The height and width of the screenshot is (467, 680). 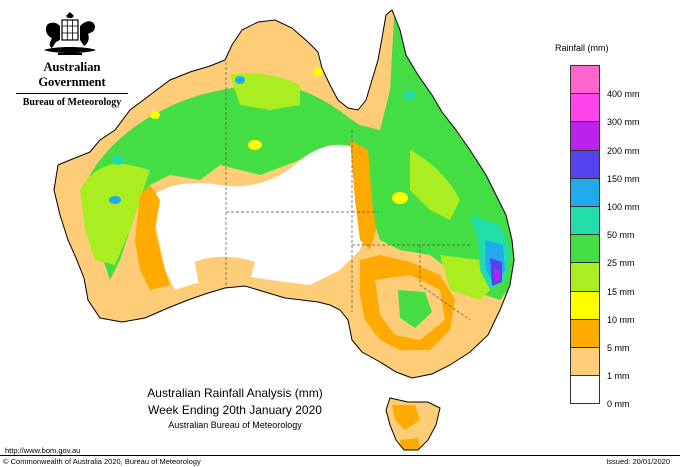 I want to click on legend-swatches, so click(x=585, y=235).